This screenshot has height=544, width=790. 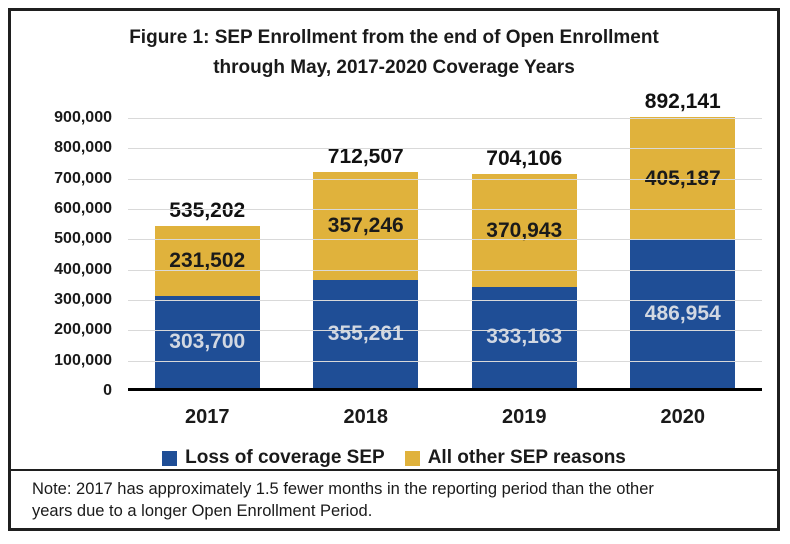 I want to click on x-label-2020: 2020, so click(x=683, y=417).